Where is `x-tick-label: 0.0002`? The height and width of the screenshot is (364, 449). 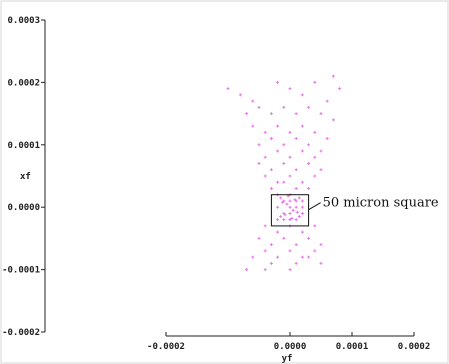 x-tick-label: 0.0002 is located at coordinates (414, 347).